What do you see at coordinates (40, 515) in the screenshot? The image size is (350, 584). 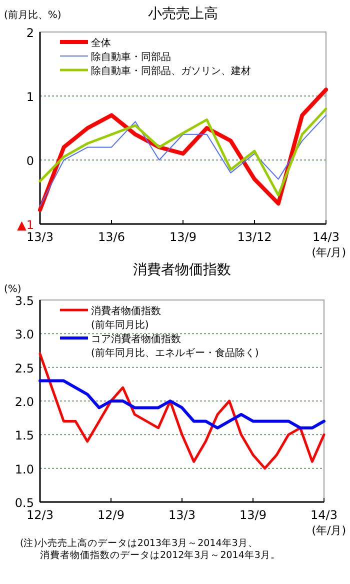 I see `x-tick-label: 12/3` at bounding box center [40, 515].